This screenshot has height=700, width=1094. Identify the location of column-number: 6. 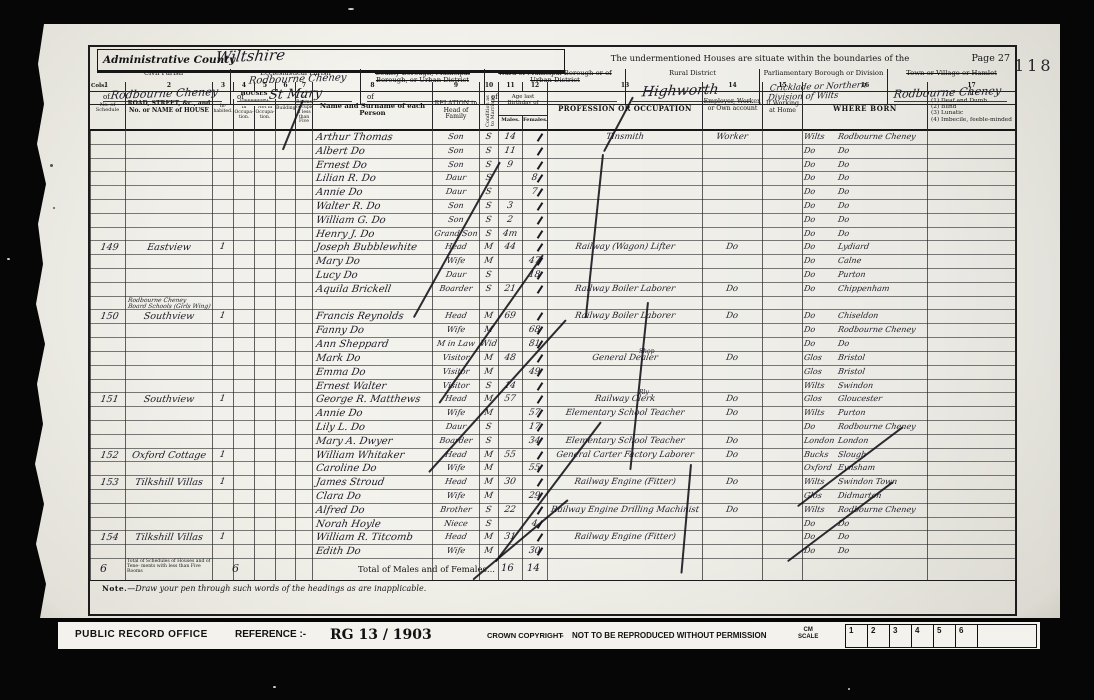
(285, 86).